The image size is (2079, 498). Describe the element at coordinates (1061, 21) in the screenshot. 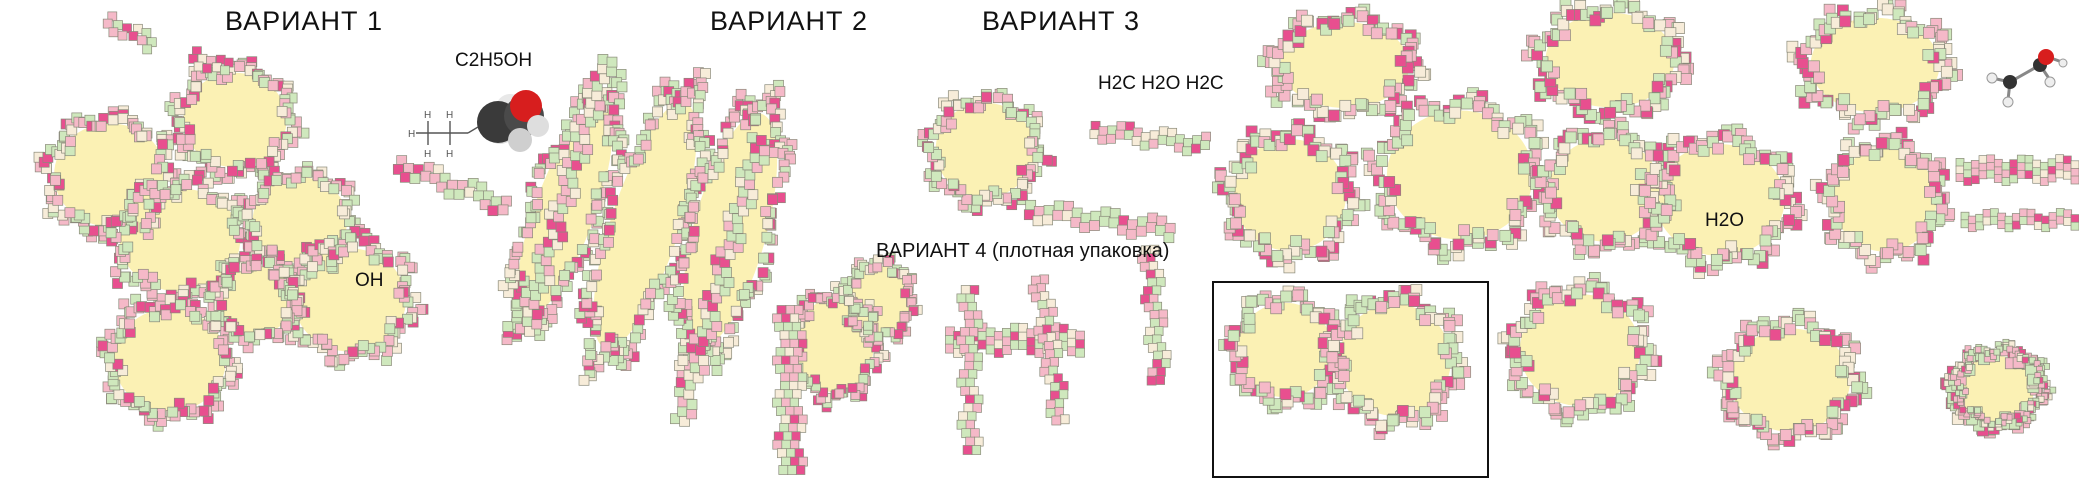

I see `label-variant-3: ВАРИАНТ 3` at that location.